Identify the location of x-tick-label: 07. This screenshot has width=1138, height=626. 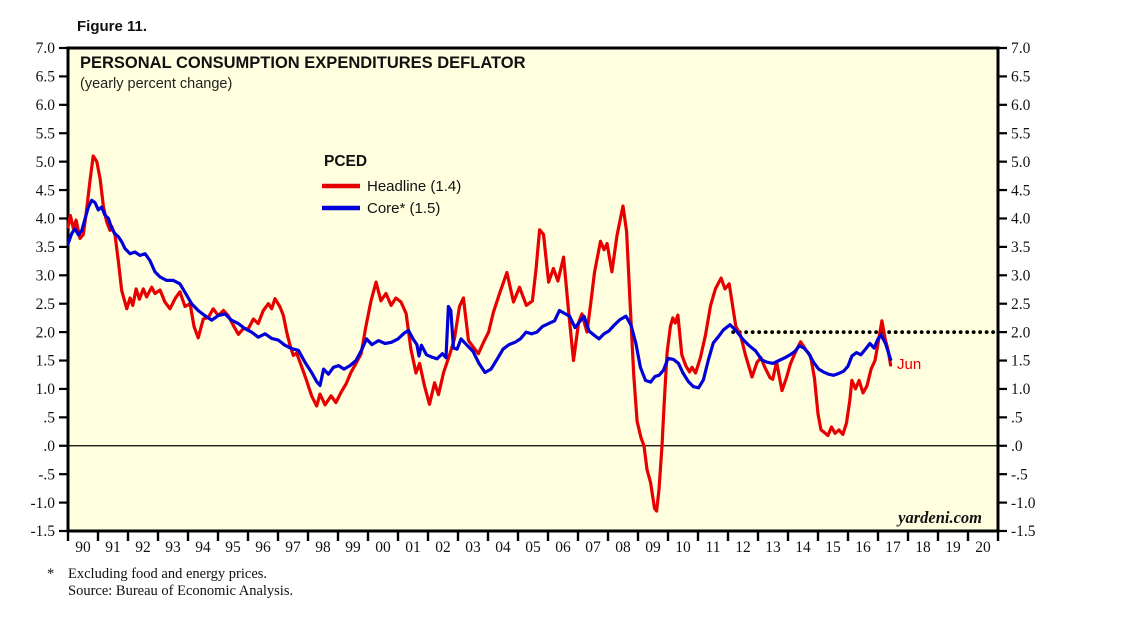
(593, 547).